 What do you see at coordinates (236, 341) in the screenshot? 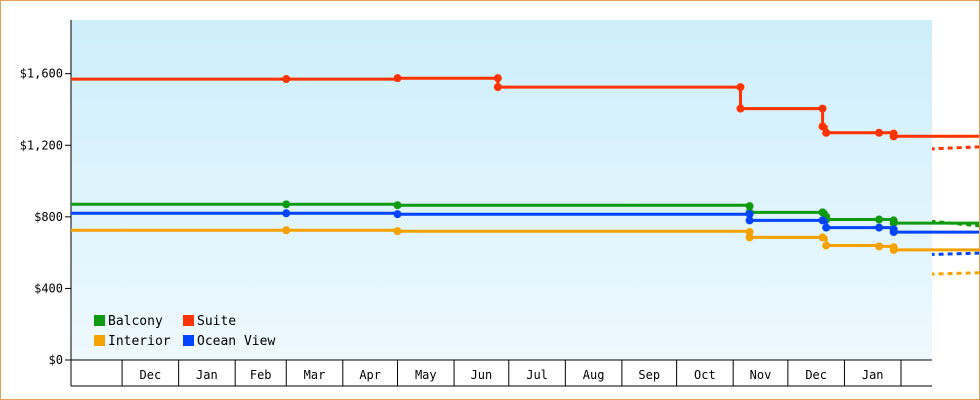
I see `legend-label: Ocean View` at bounding box center [236, 341].